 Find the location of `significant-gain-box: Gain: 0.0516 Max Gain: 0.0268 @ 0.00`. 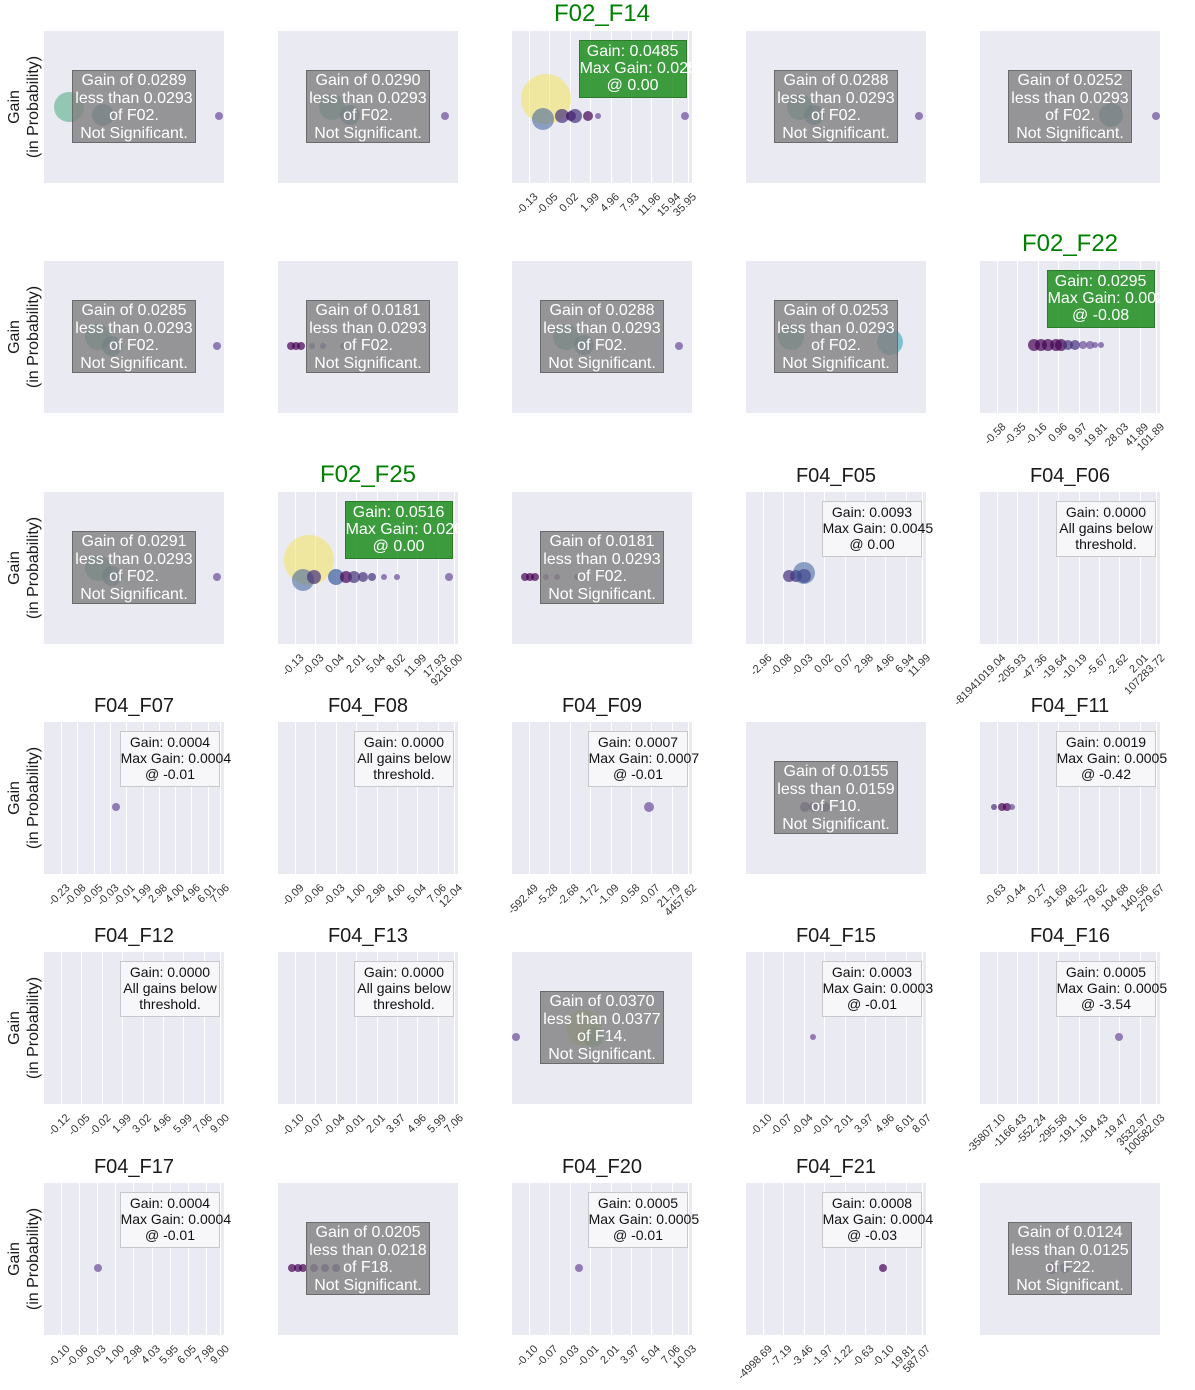

significant-gain-box: Gain: 0.0516 Max Gain: 0.0268 @ 0.00 is located at coordinates (408, 530).